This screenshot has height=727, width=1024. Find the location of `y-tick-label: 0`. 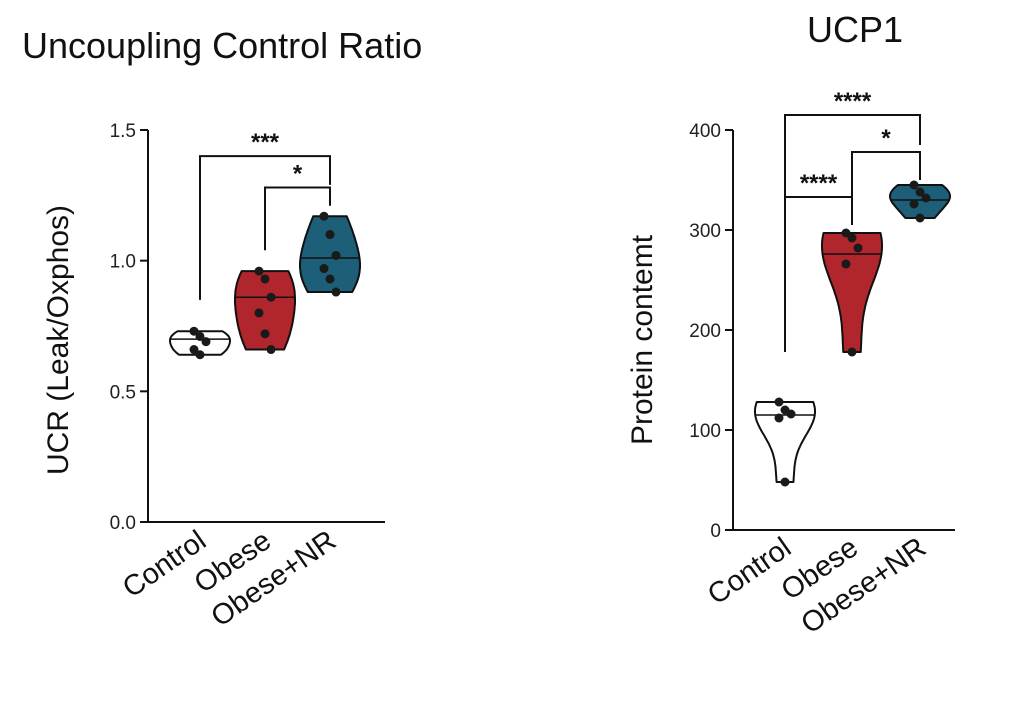

y-tick-label: 0 is located at coordinates (715, 531).